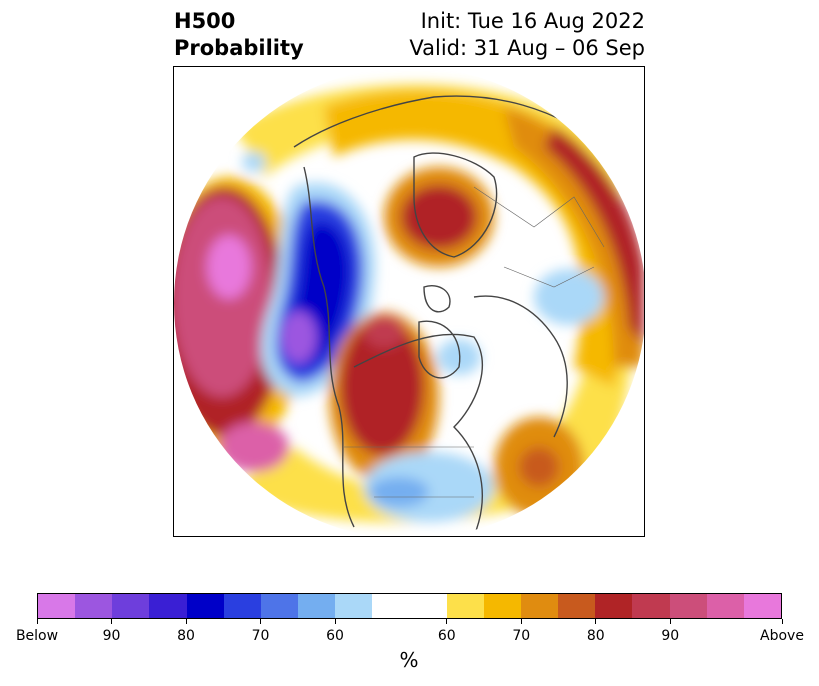 Image resolution: width=819 pixels, height=686 pixels. I want to click on colorbar-tick-label: Above, so click(782, 636).